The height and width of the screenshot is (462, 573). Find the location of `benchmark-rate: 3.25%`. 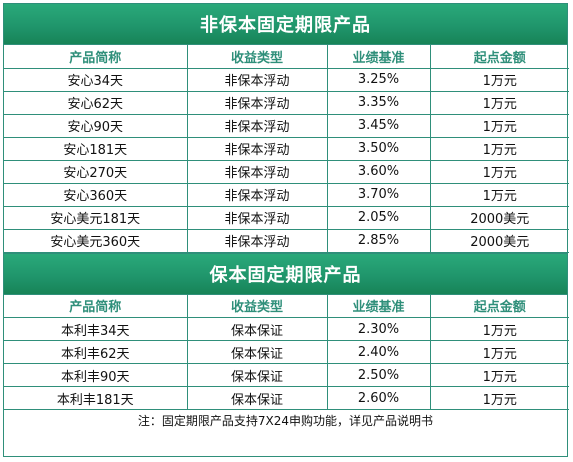

benchmark-rate: 3.25% is located at coordinates (378, 79).